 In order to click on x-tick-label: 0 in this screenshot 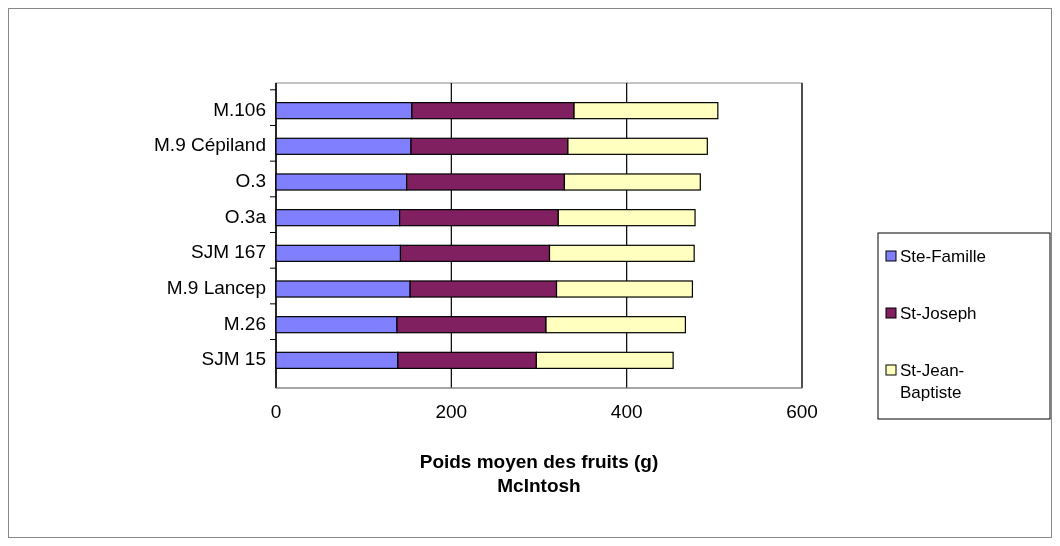, I will do `click(276, 411)`.